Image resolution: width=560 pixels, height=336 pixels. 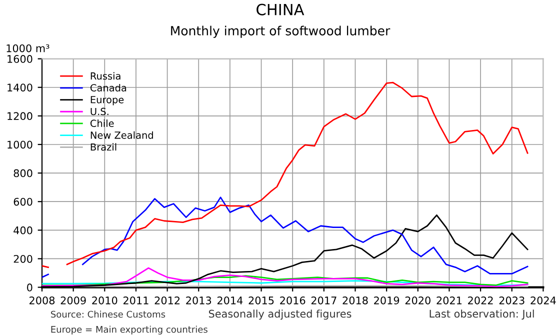 I want to click on y-tick-label: 800, so click(x=23, y=173).